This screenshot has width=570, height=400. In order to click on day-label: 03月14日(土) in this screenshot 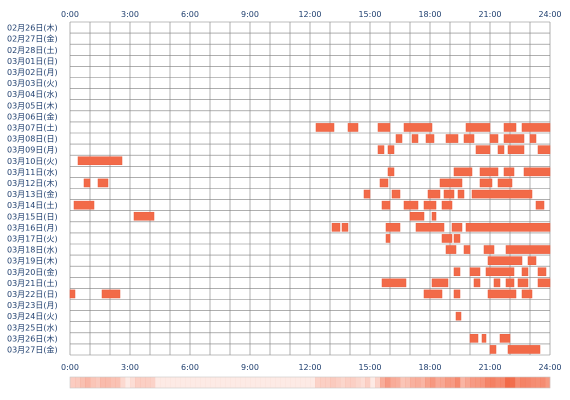, I will do `click(32, 205)`.